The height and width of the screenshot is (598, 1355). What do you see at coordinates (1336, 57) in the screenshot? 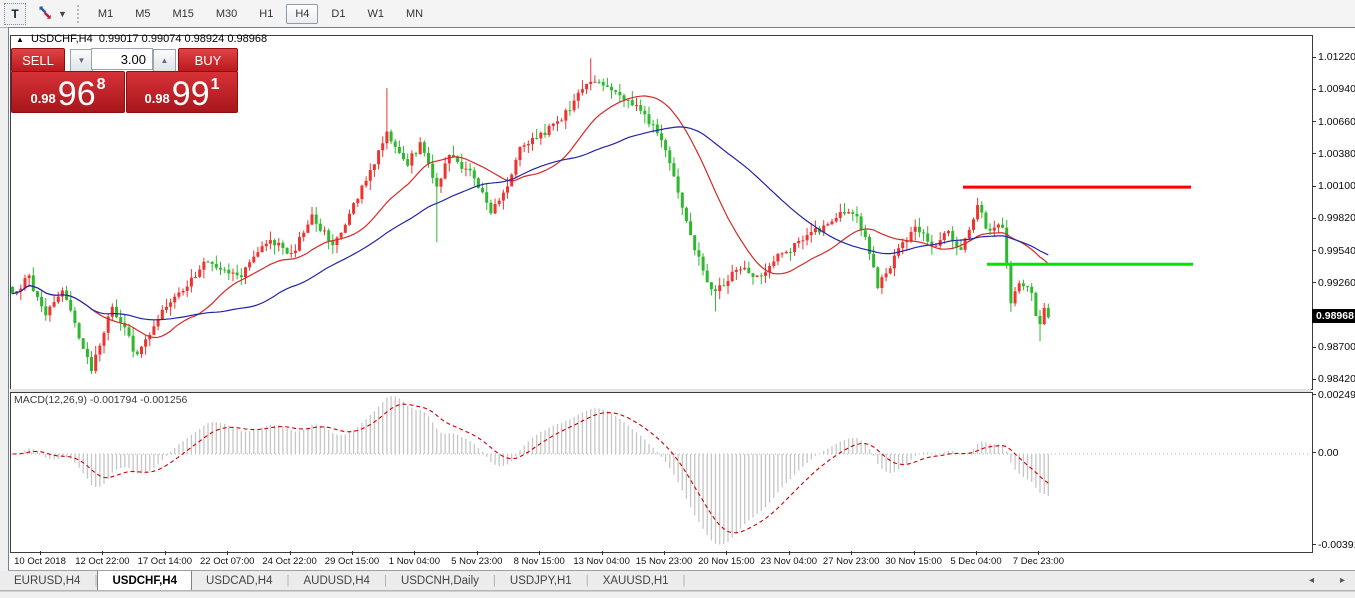
I see `price-axis-label: 1.01220` at bounding box center [1336, 57].